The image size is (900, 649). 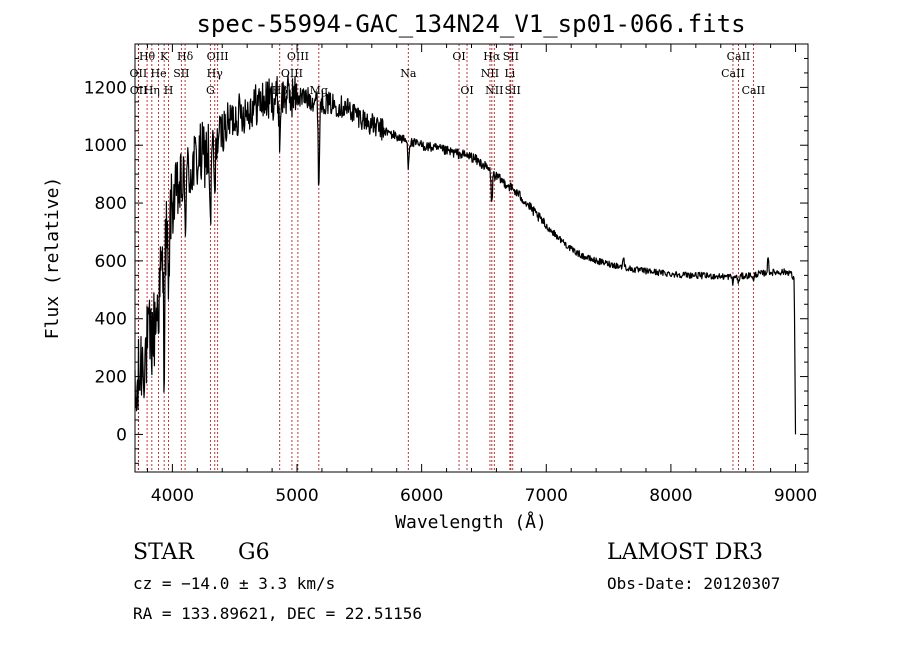 What do you see at coordinates (546, 496) in the screenshot?
I see `x-tick-label: 7000` at bounding box center [546, 496].